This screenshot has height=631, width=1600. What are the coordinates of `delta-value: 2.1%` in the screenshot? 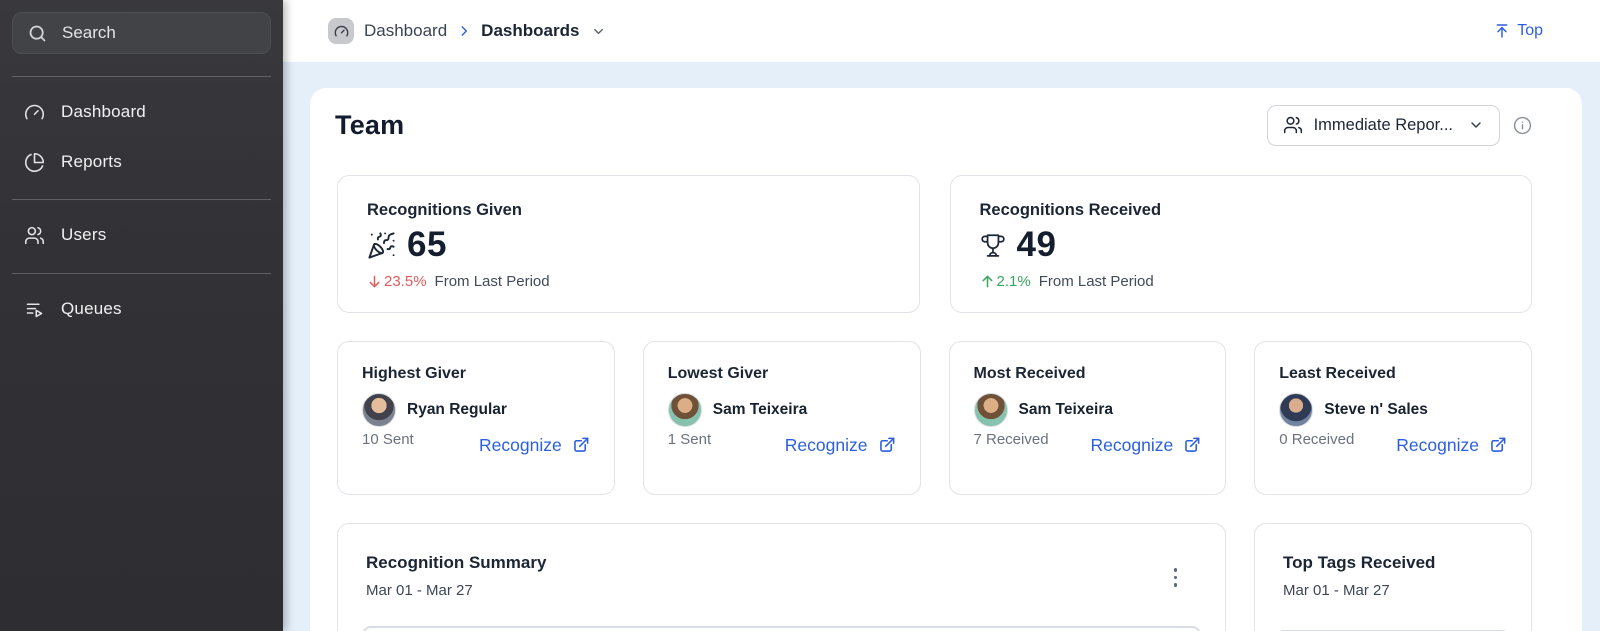 It's located at (1013, 281).